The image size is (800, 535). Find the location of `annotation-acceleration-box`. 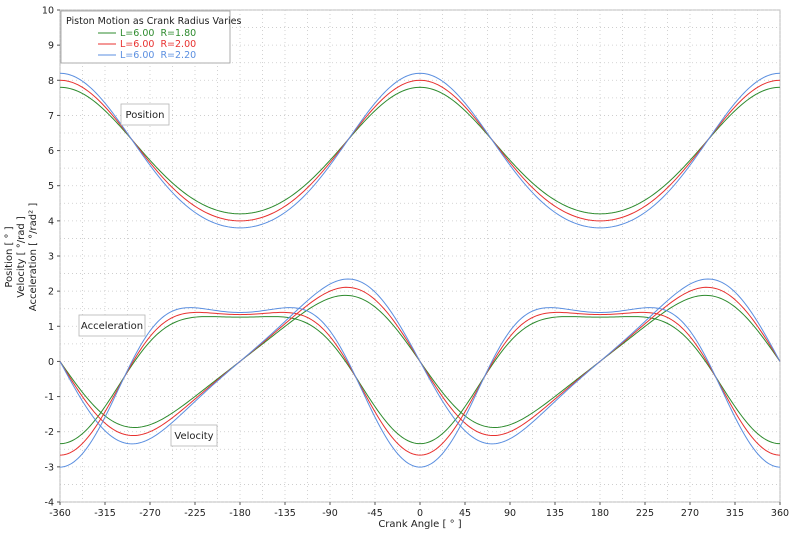

annotation-acceleration-box is located at coordinates (112, 325).